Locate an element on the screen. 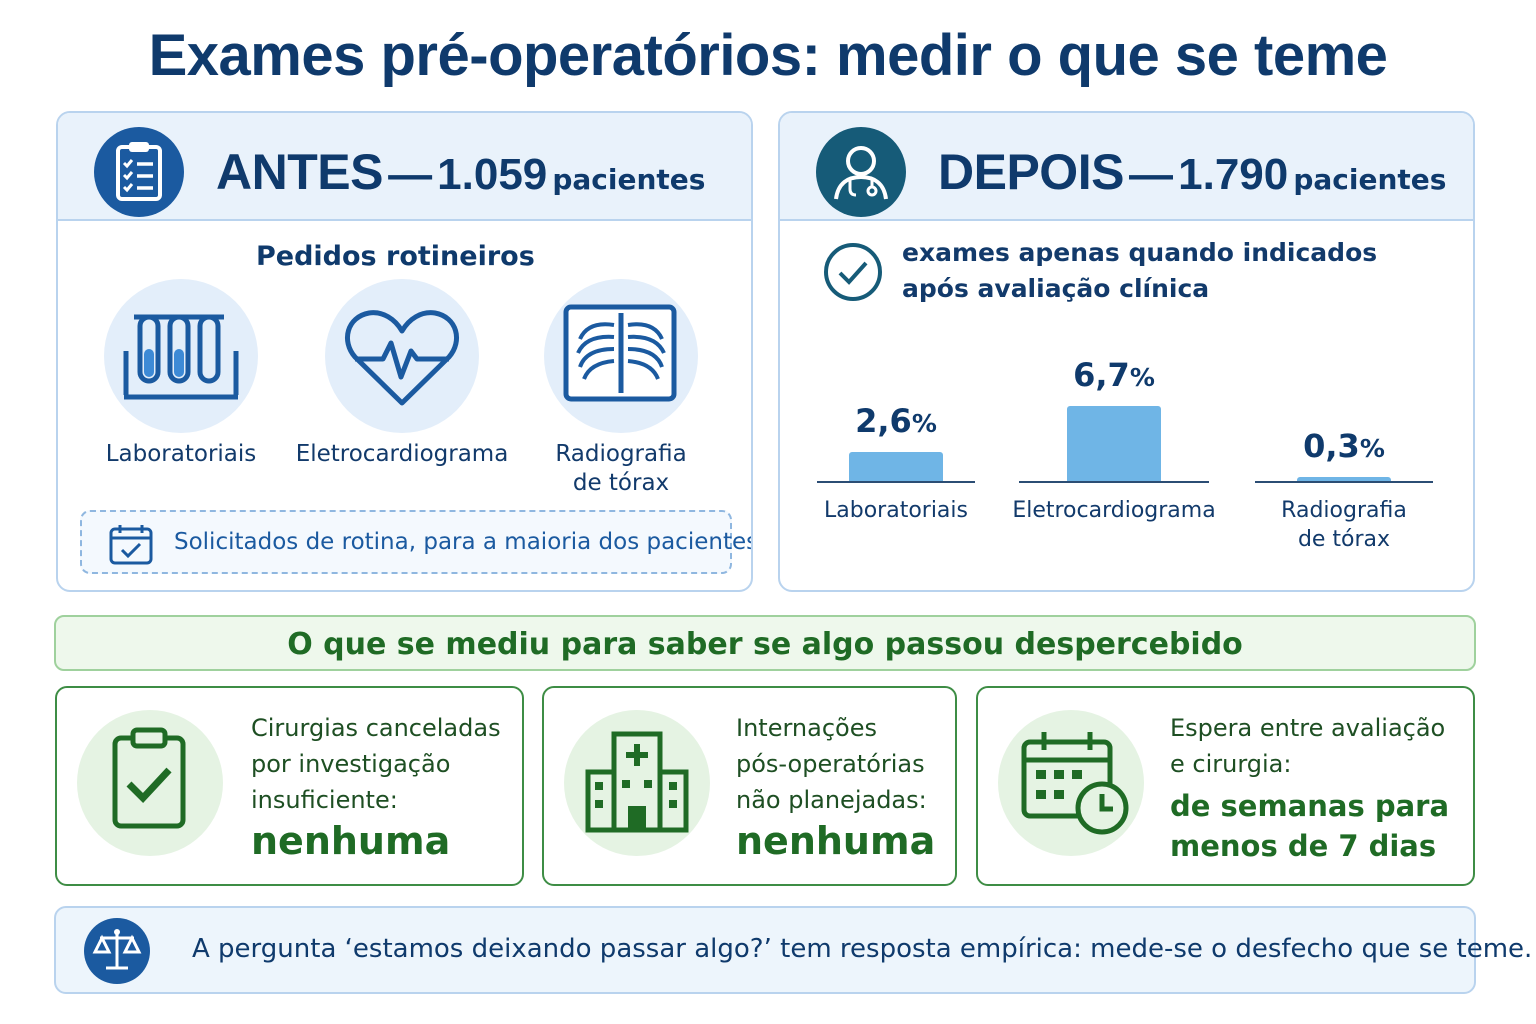  test-tubes-icon is located at coordinates (181, 356).